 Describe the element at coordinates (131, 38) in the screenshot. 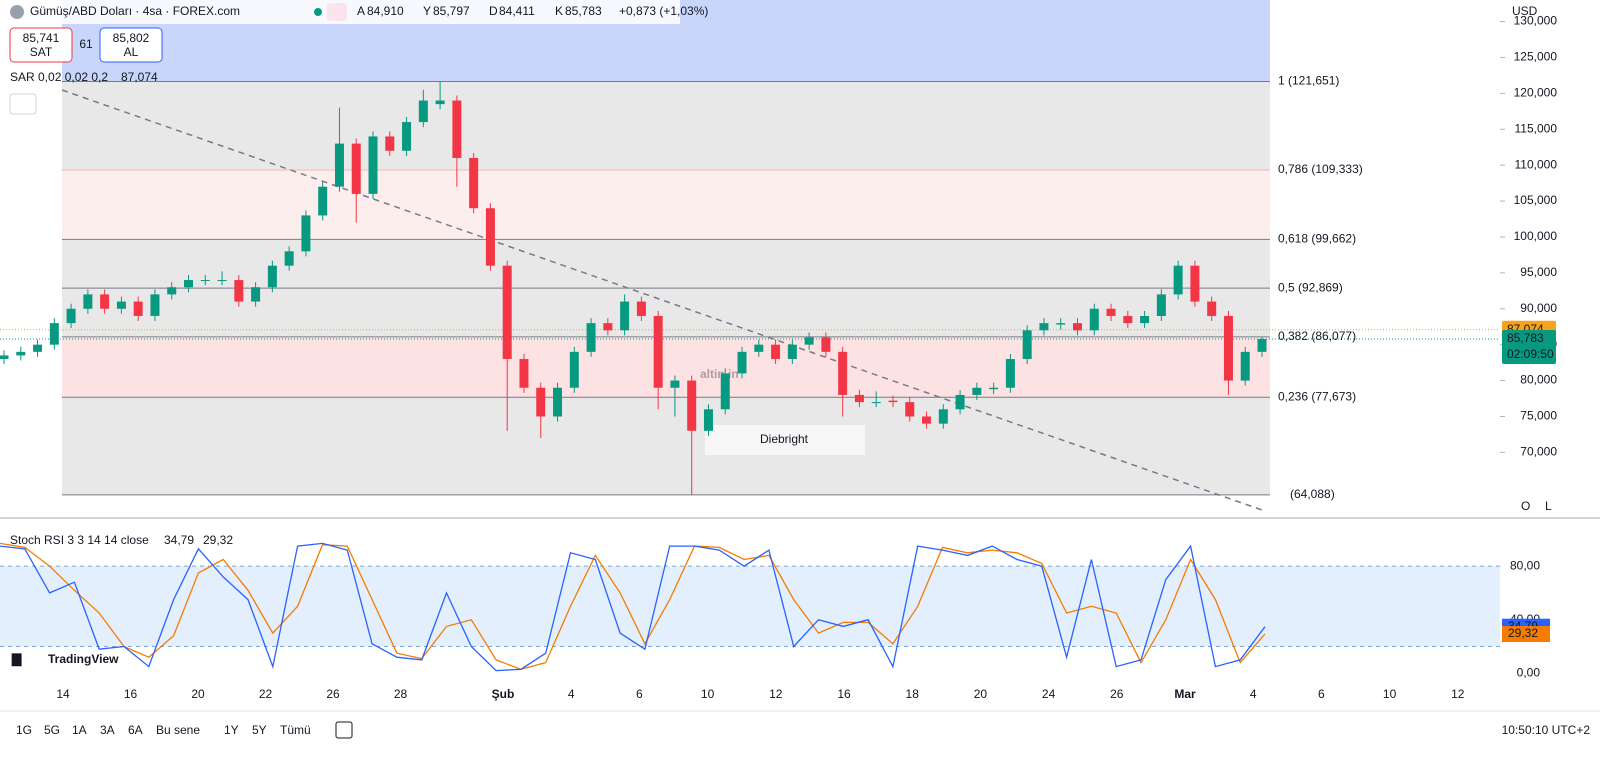

I see `buy-price: 85,802` at that location.